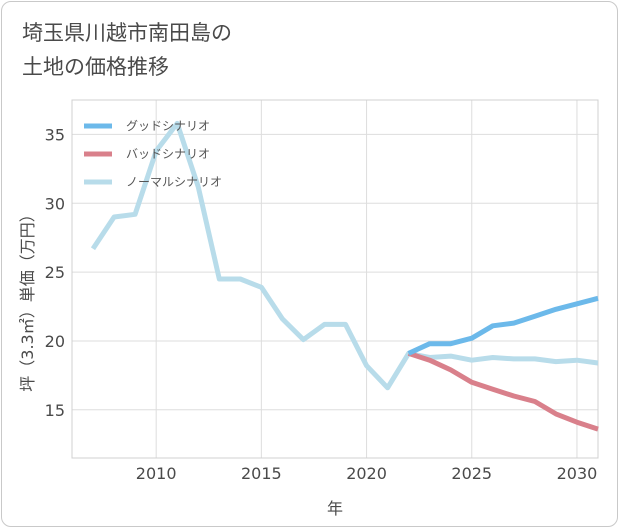 The image size is (621, 530). What do you see at coordinates (55, 134) in the screenshot?
I see `y-tick-label: 35` at bounding box center [55, 134].